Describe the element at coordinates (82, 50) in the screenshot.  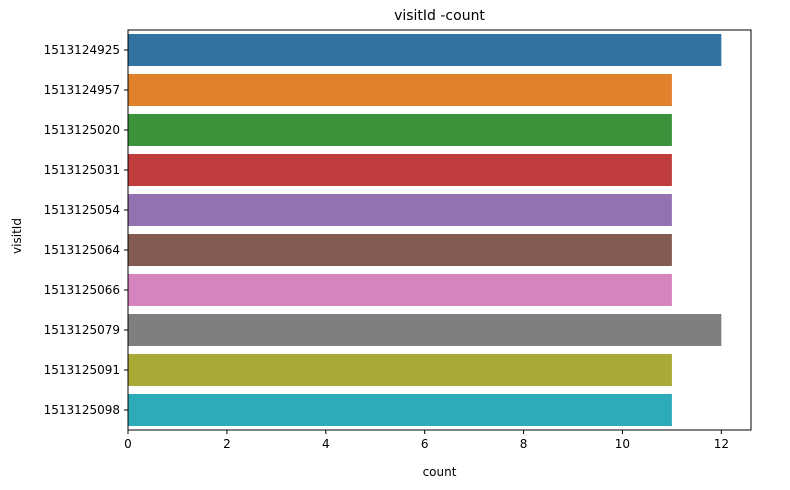
I see `y-tick-label: 1513124925` at that location.